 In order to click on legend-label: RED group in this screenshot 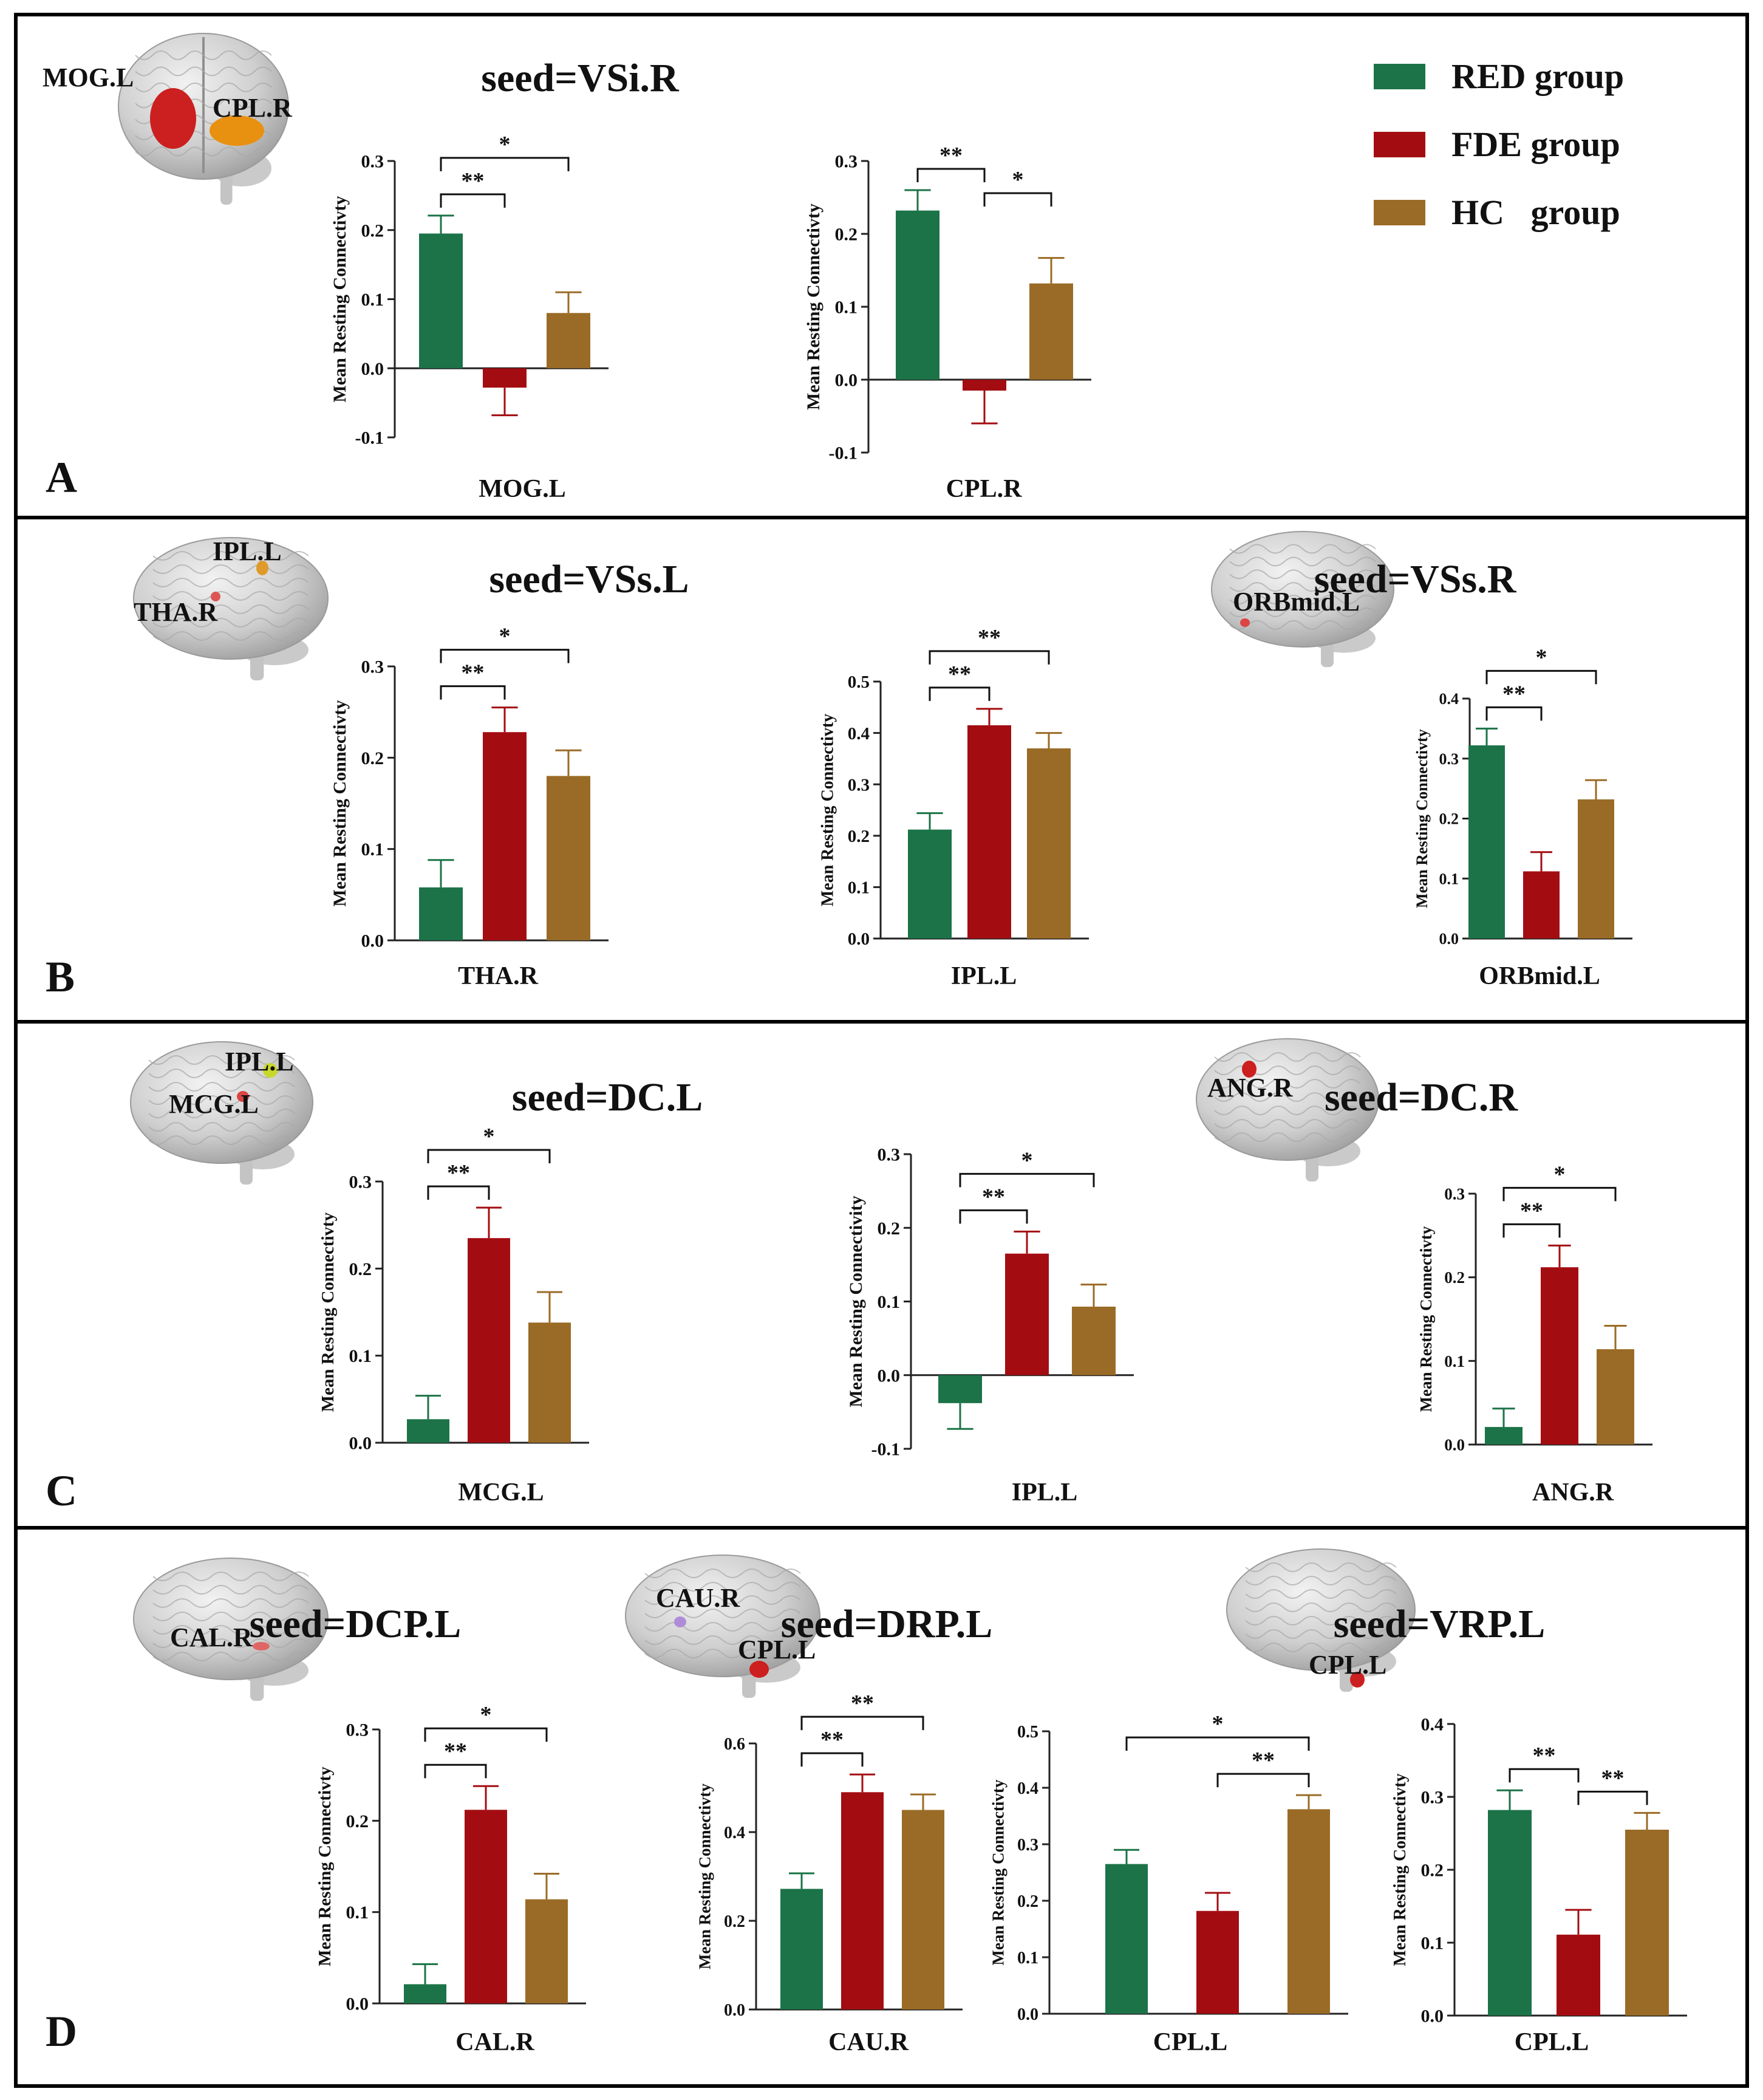, I will do `click(1537, 76)`.